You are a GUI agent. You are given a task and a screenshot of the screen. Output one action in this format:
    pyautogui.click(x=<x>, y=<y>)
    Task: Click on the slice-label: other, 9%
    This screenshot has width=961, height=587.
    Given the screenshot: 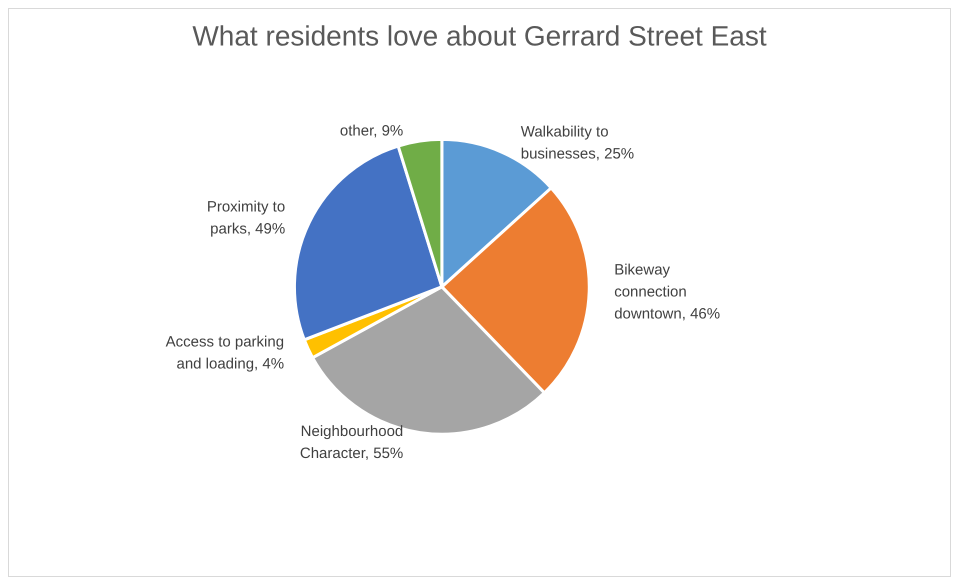 What is the action you would take?
    pyautogui.click(x=372, y=131)
    